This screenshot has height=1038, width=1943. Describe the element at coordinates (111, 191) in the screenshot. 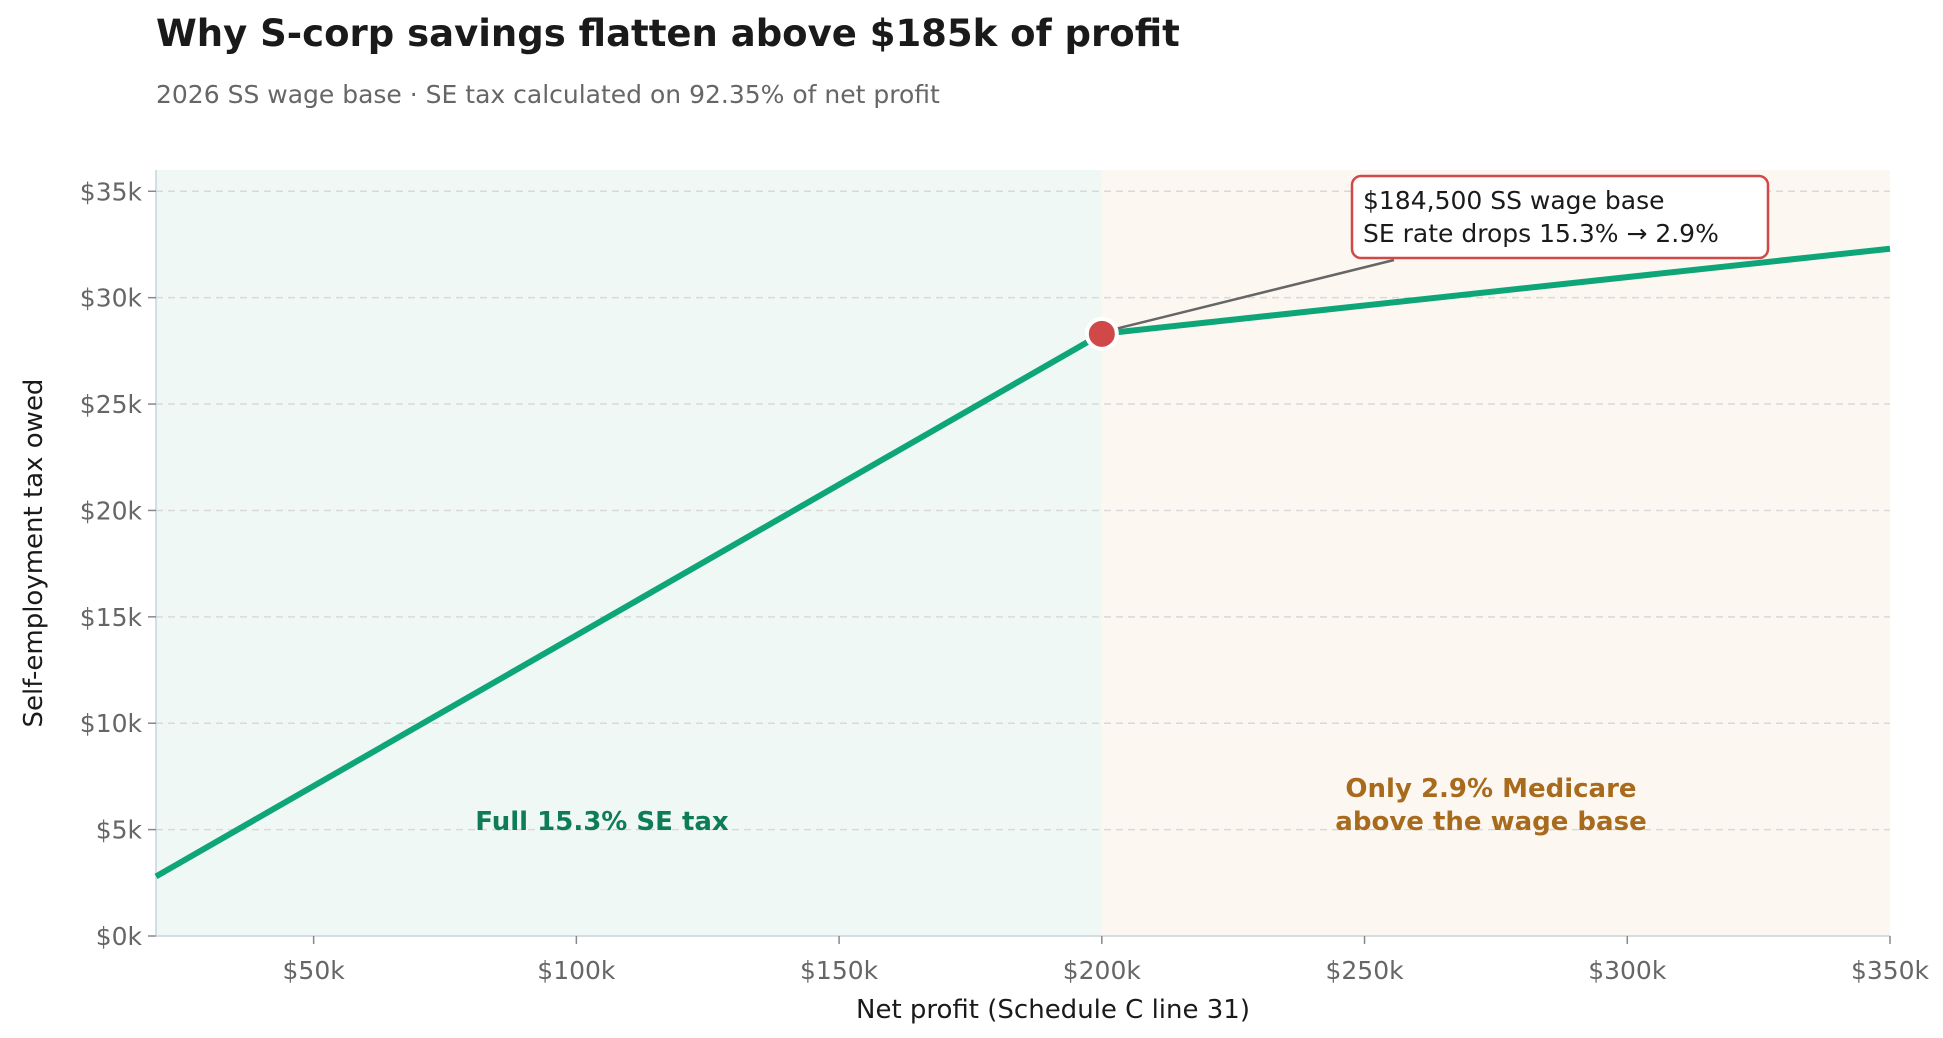

I see `y-tick-label: $35k` at that location.